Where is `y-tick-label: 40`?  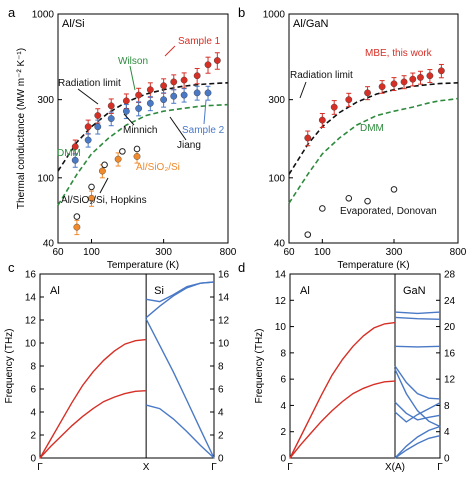 y-tick-label: 40 is located at coordinates (49, 244).